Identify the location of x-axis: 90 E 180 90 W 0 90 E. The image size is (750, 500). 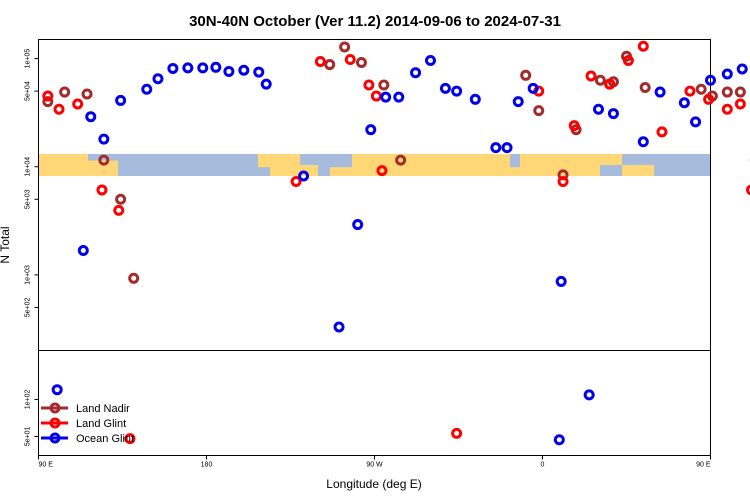
(374, 462).